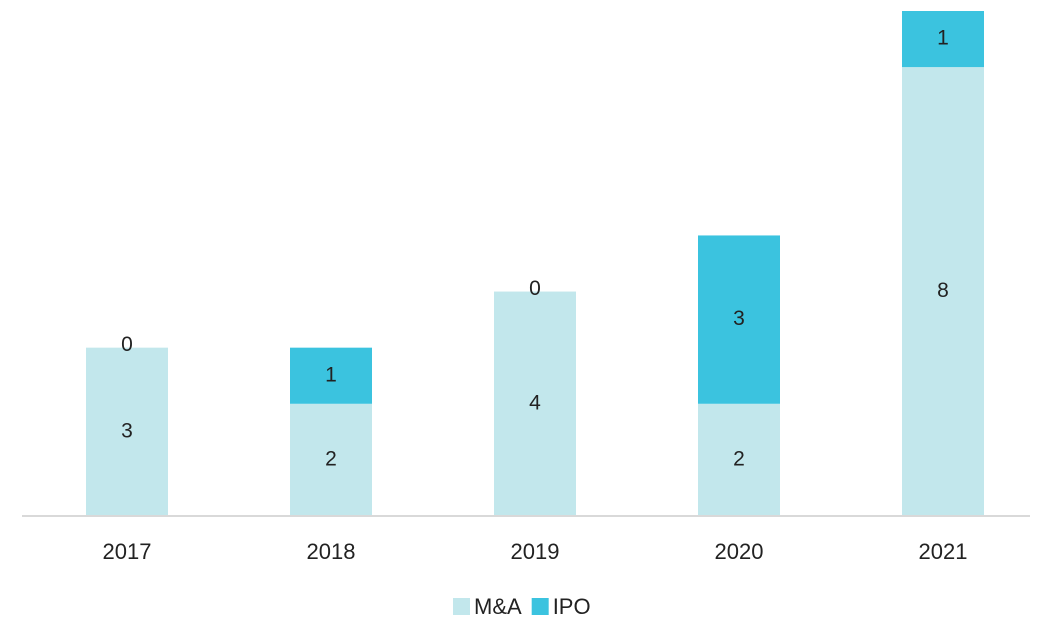 The image size is (1050, 626). What do you see at coordinates (943, 551) in the screenshot?
I see `x-tick-label: 2021` at bounding box center [943, 551].